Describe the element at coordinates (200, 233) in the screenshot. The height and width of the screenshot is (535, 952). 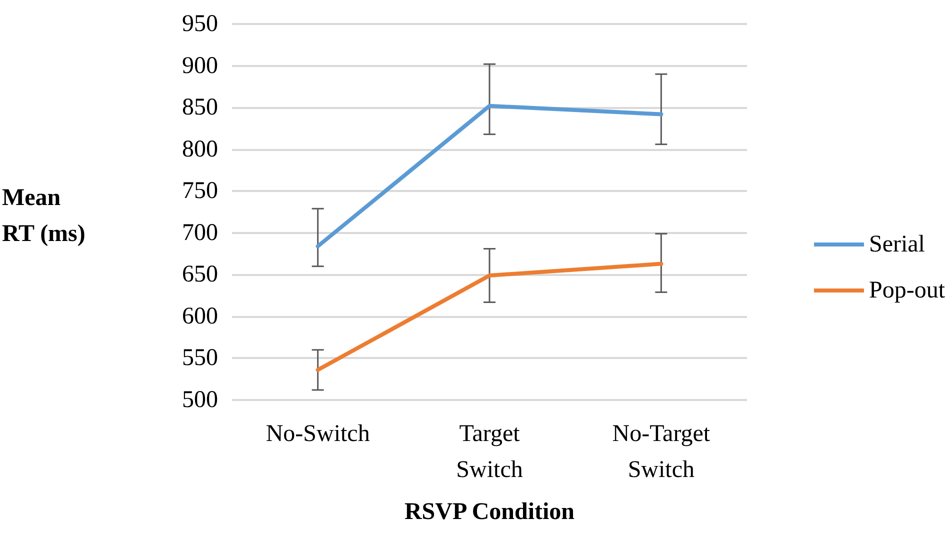
I see `y-tick-label: 700` at that location.